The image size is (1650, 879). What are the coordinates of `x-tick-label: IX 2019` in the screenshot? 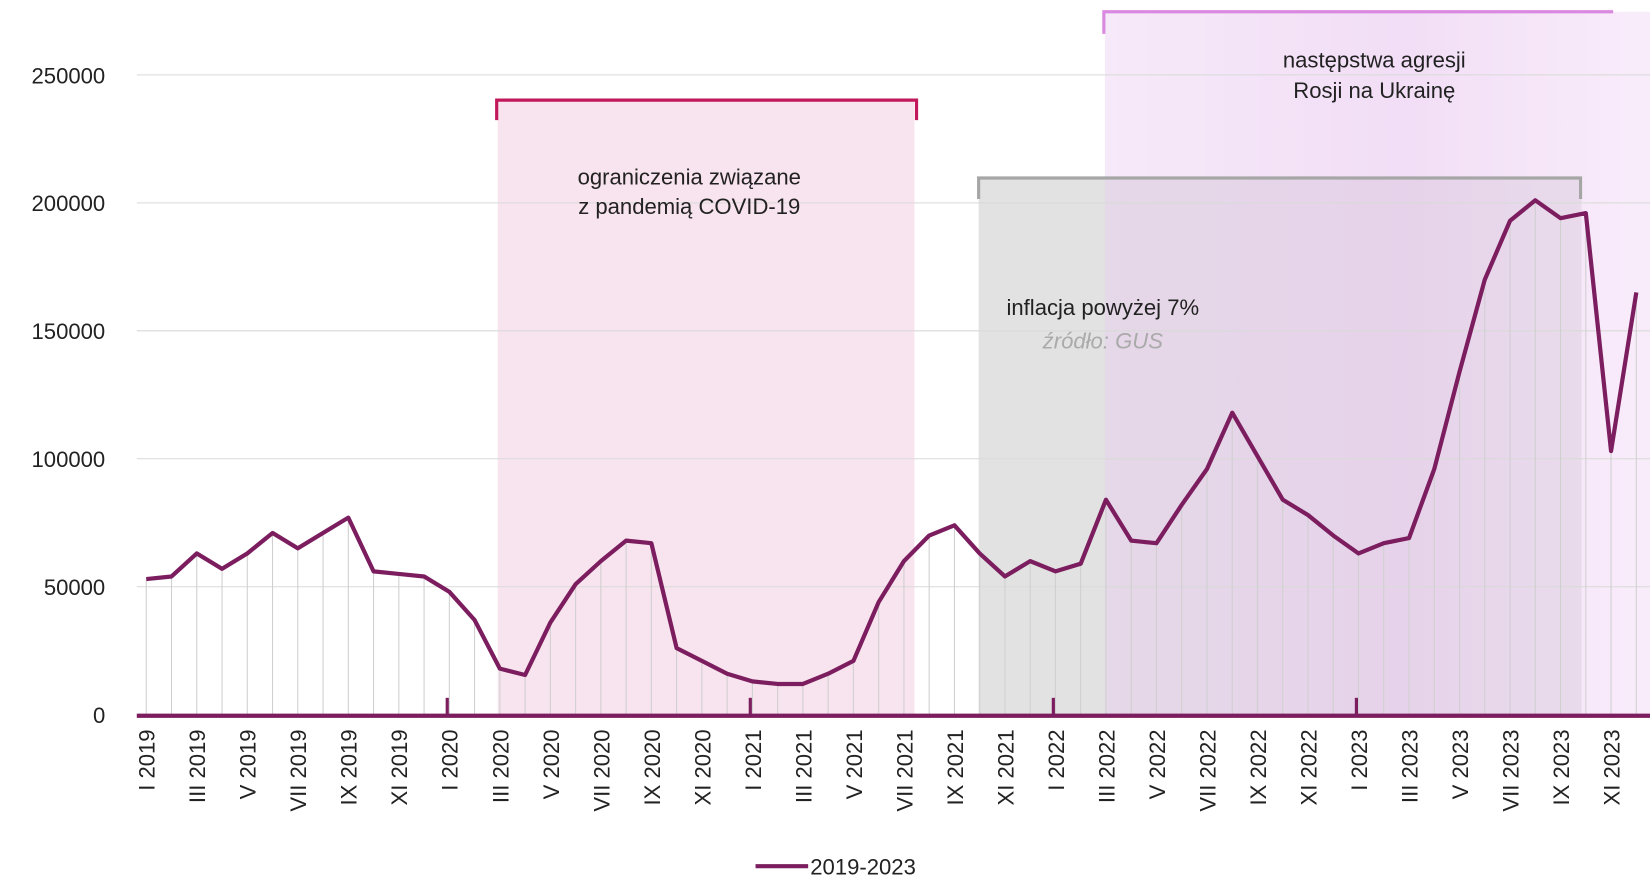 It's located at (349, 767).